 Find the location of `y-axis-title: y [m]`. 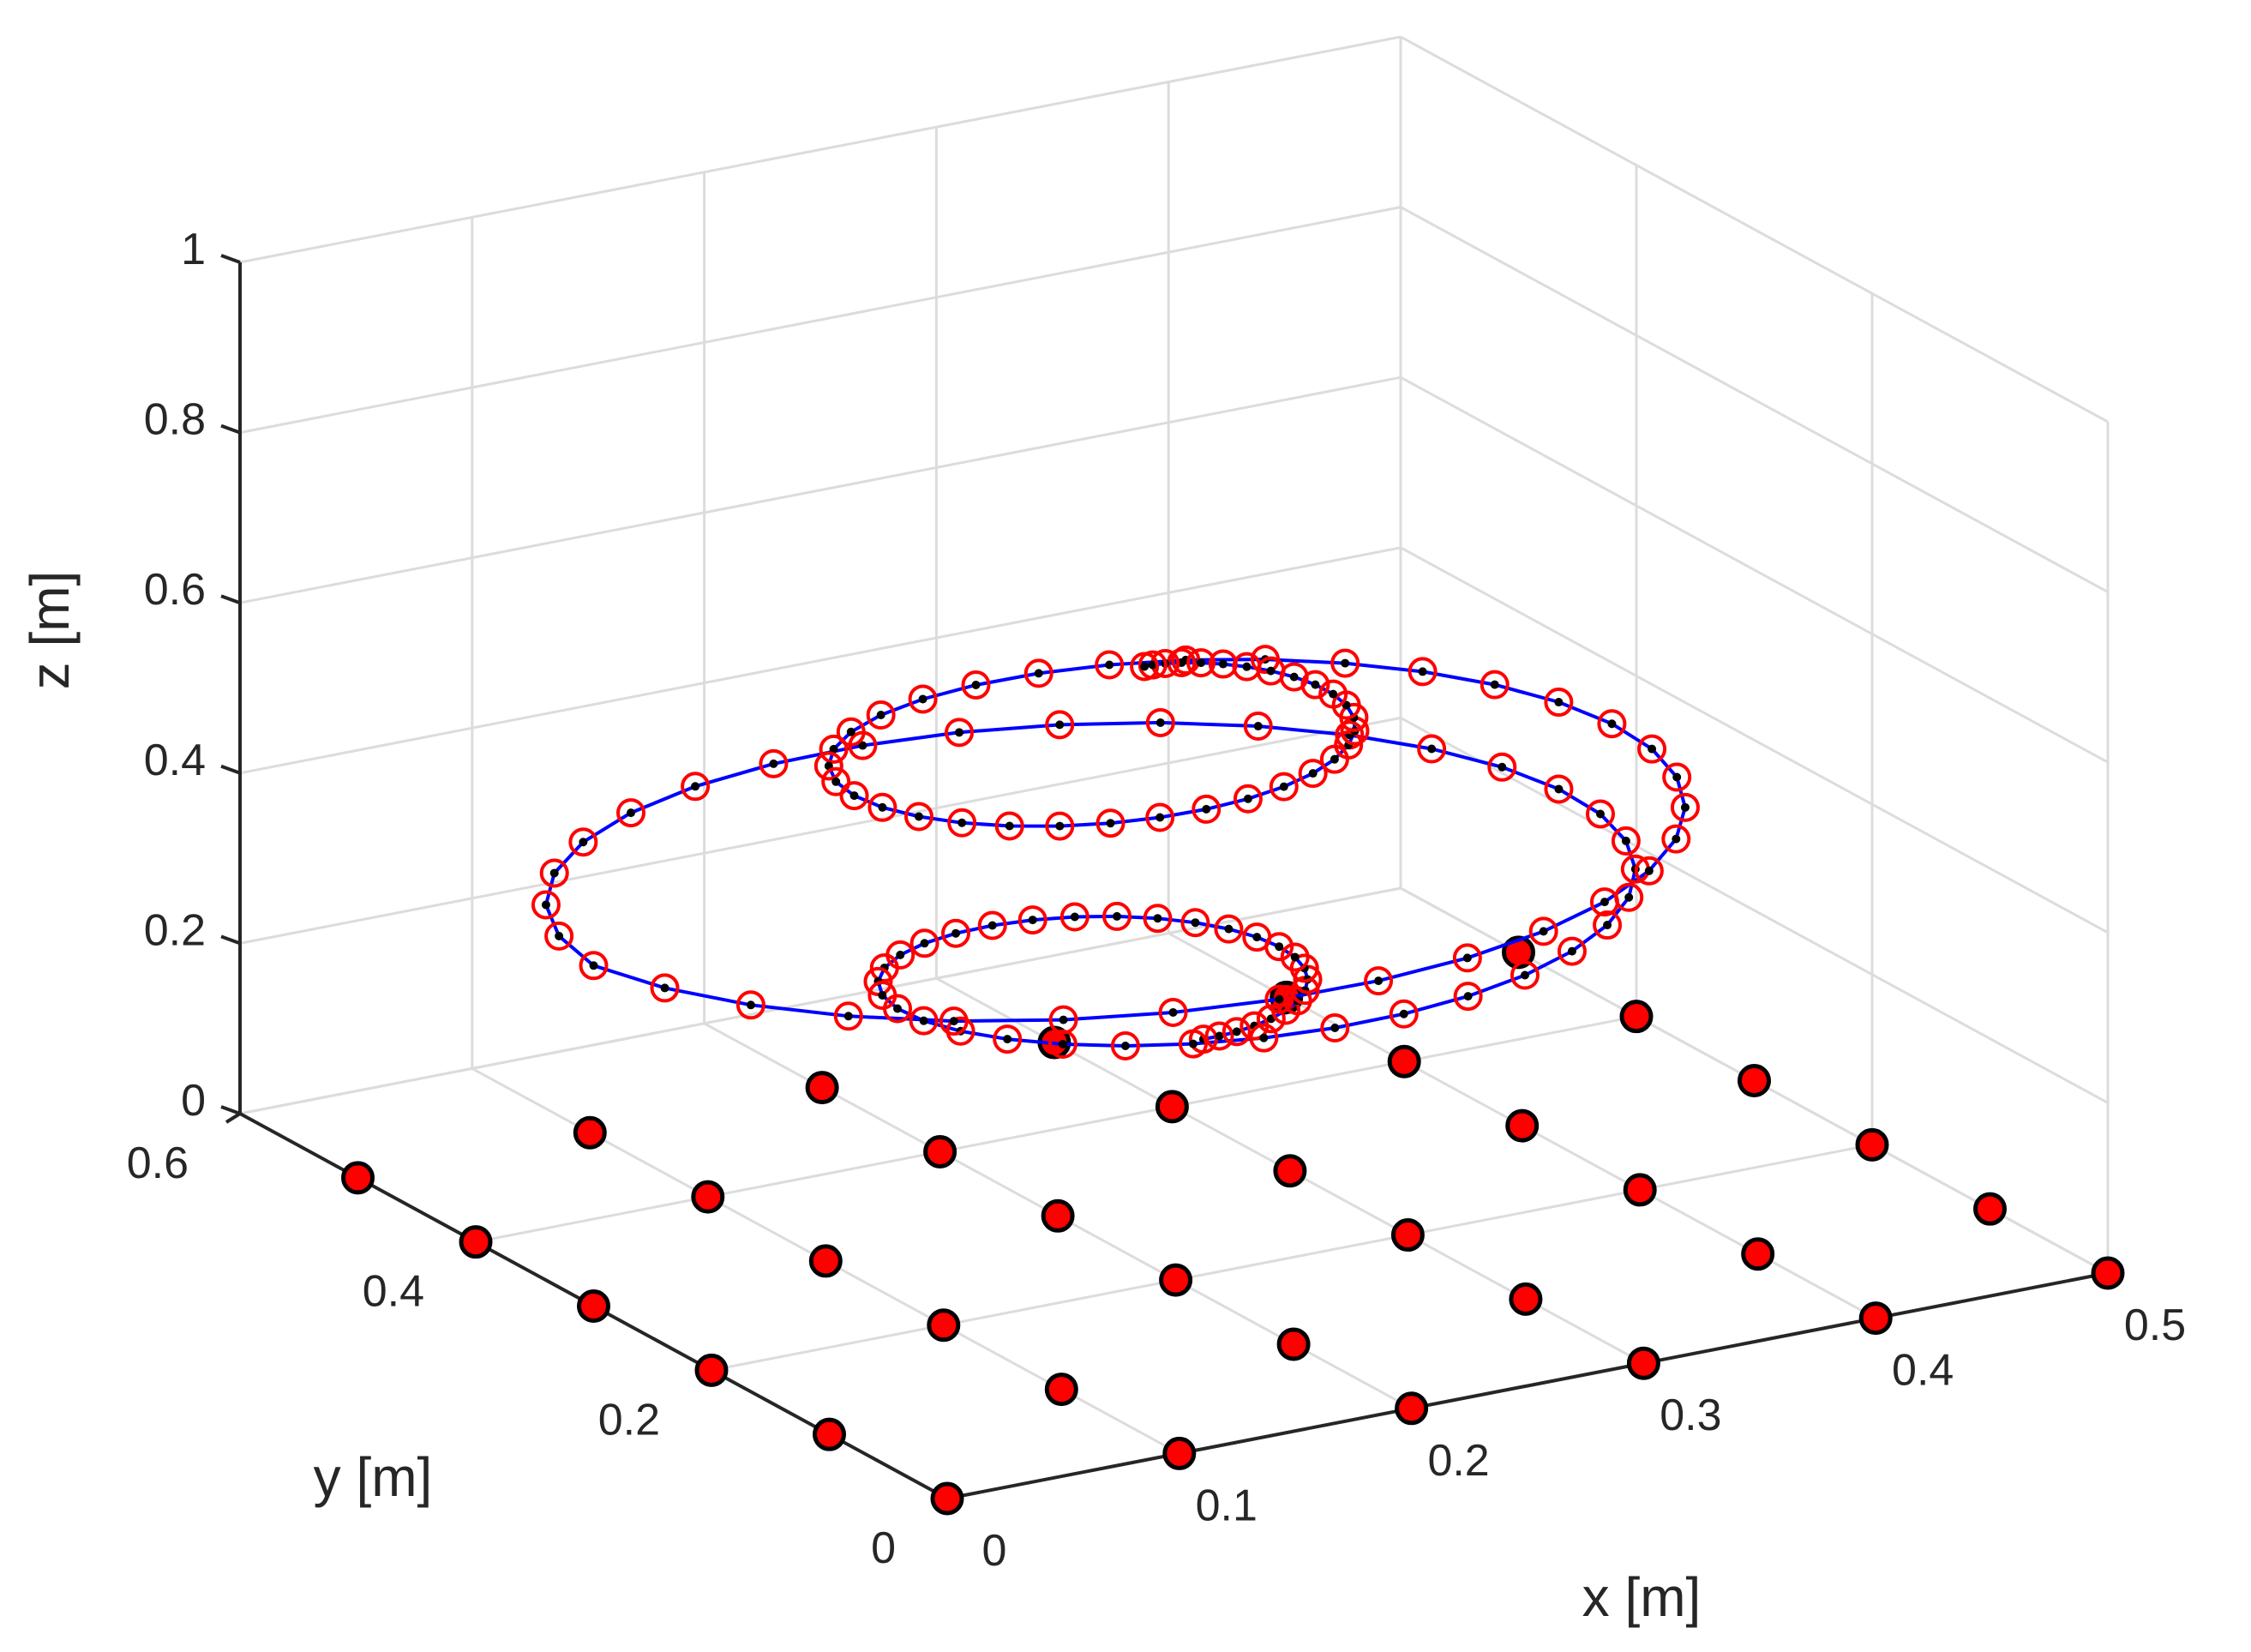

y-axis-title: y [m] is located at coordinates (373, 1477).